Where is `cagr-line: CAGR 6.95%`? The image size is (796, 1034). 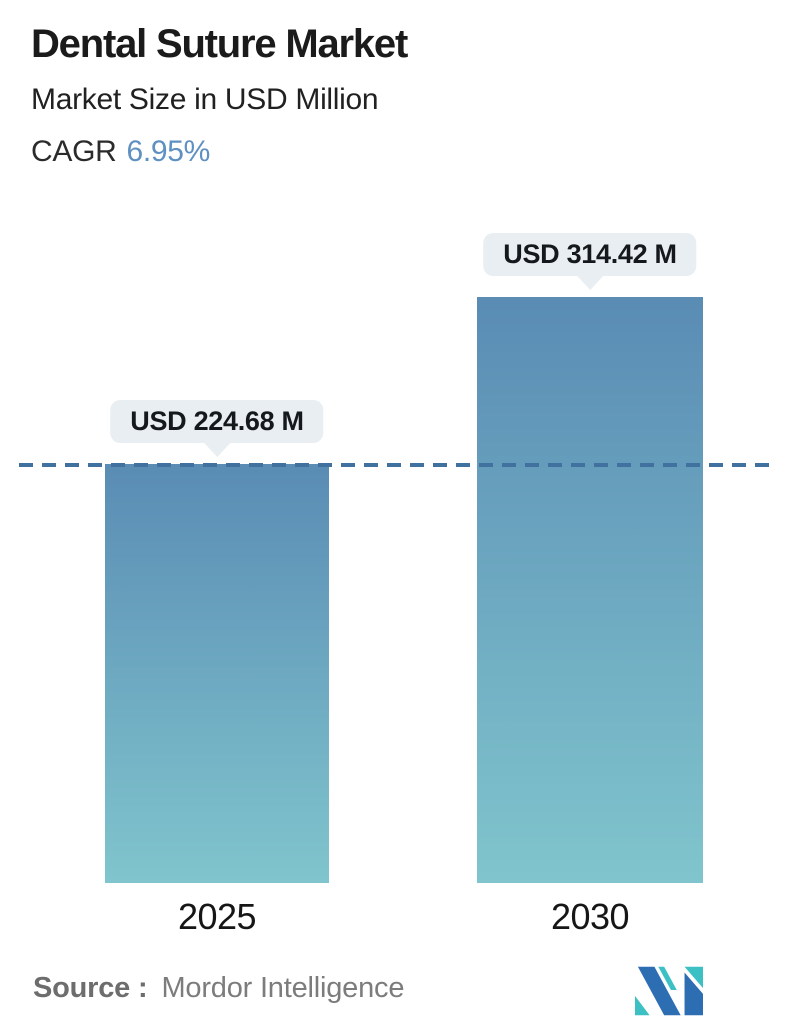 cagr-line: CAGR 6.95% is located at coordinates (219, 152).